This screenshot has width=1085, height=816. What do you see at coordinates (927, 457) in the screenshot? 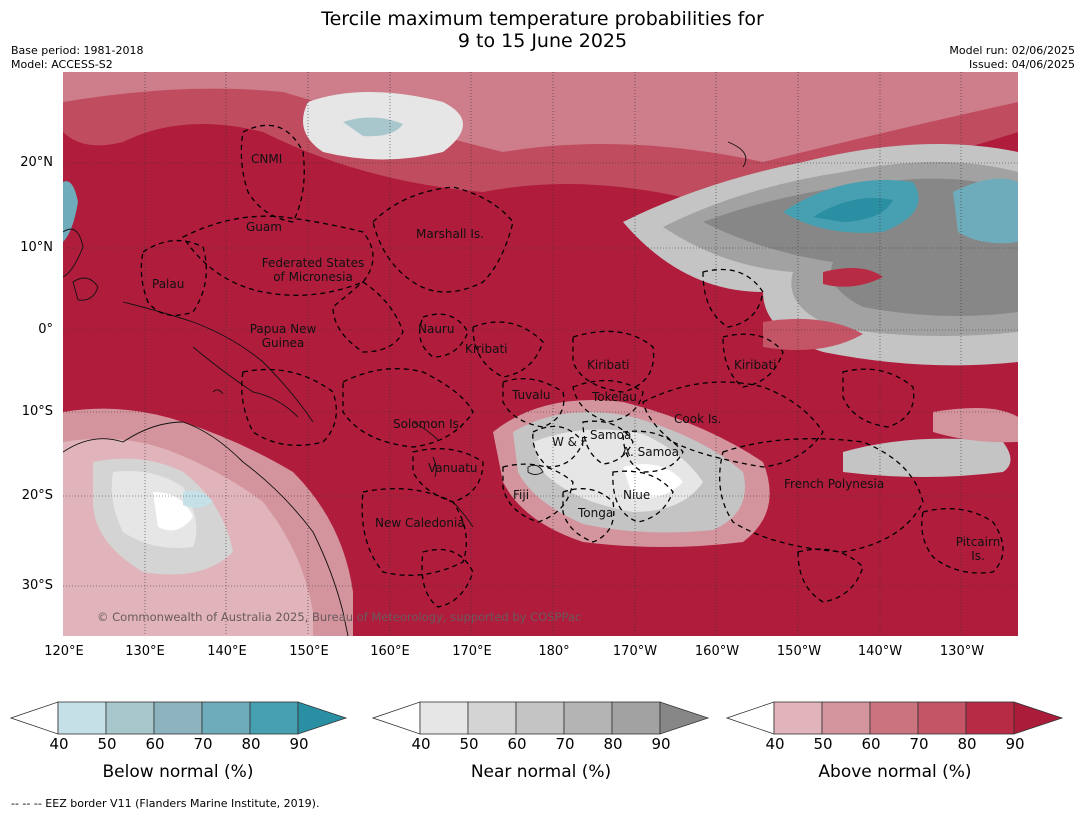
I see `southeast-grey-streak` at bounding box center [927, 457].